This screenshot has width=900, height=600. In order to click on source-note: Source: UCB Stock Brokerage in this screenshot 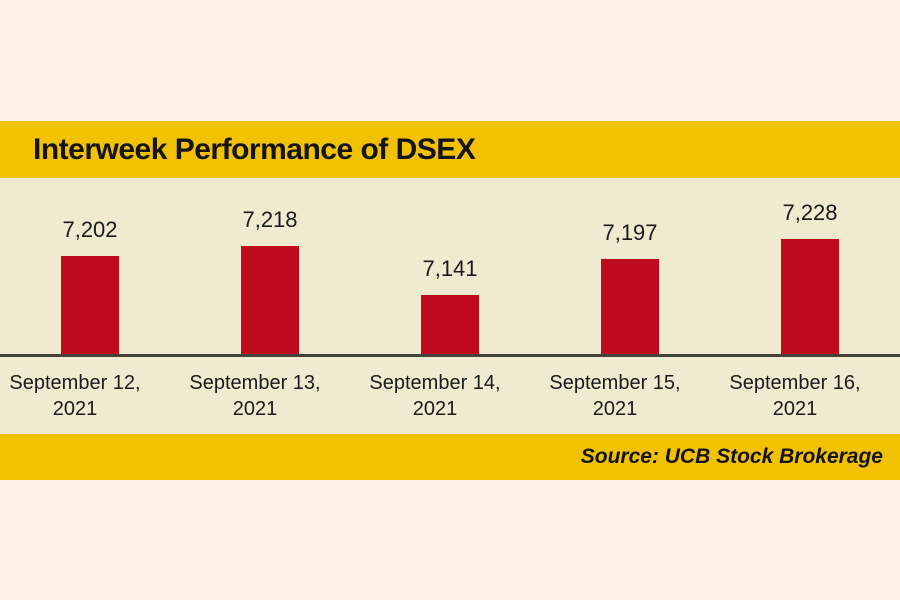, I will do `click(731, 456)`.